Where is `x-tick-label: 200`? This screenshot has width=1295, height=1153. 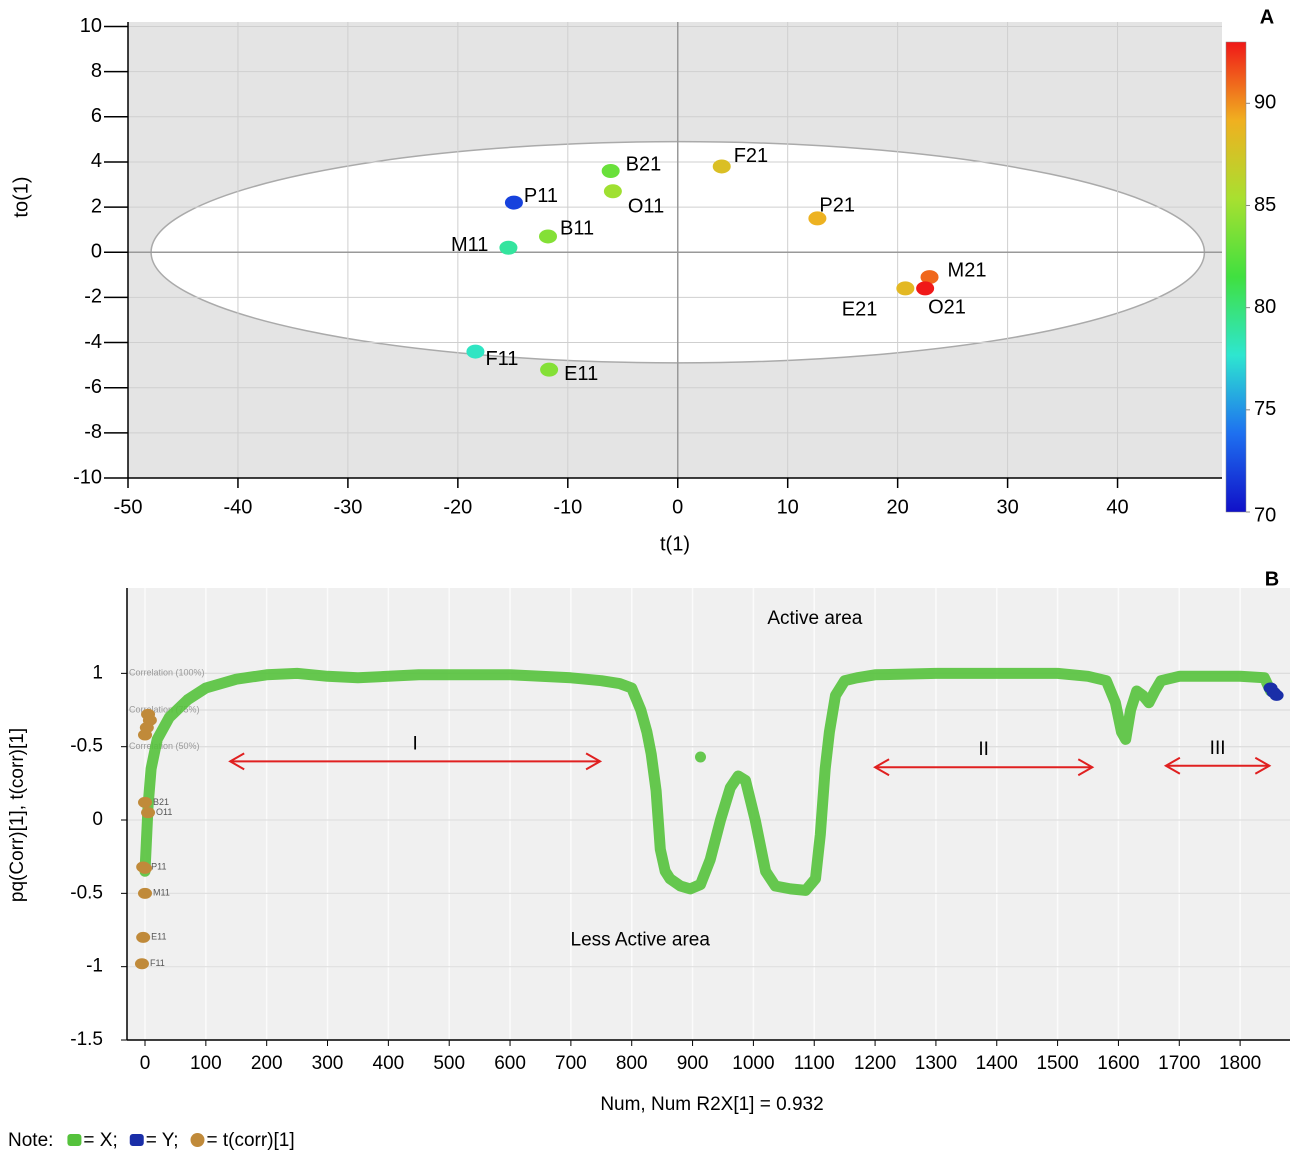 x-tick-label: 200 is located at coordinates (267, 1063).